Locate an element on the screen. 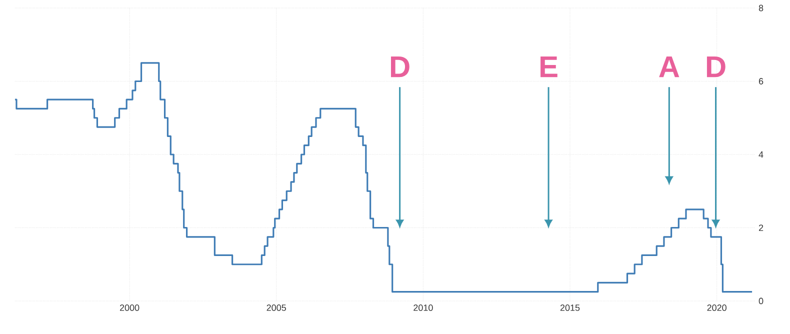  x-tick-label: 2015 is located at coordinates (570, 307).